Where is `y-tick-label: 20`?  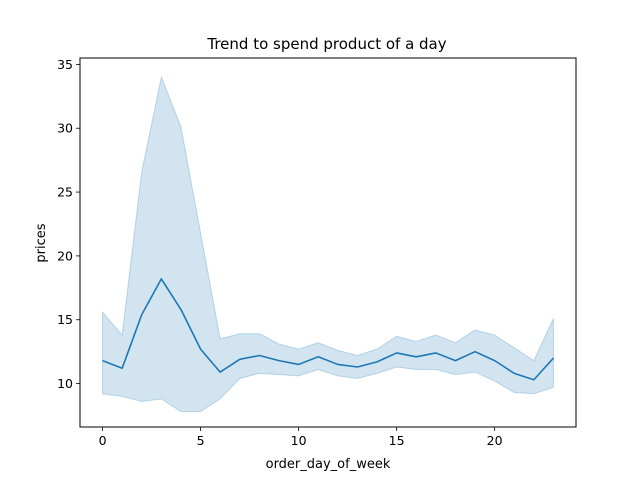 y-tick-label: 20 is located at coordinates (65, 255).